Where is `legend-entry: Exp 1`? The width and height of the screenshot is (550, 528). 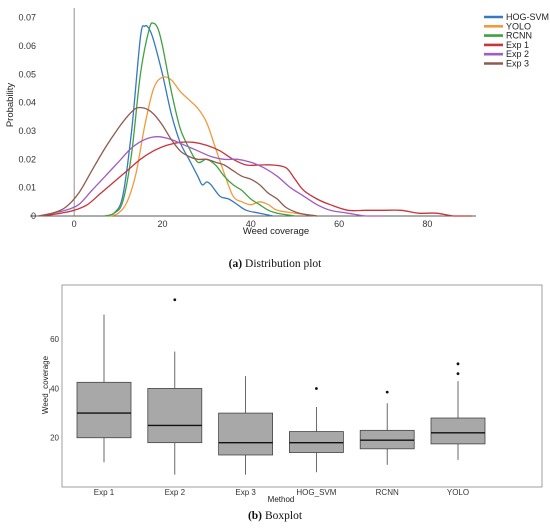
legend-entry: Exp 1 is located at coordinates (517, 45).